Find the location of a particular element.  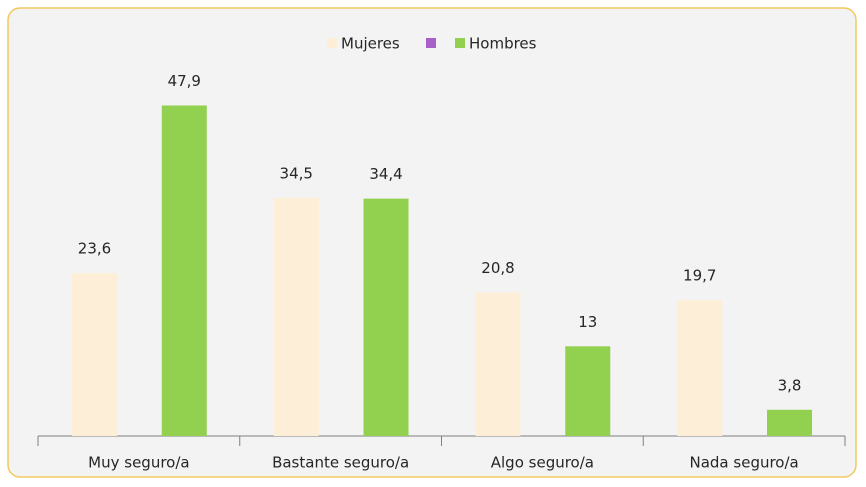

legend-swatch-extra is located at coordinates (431, 43).